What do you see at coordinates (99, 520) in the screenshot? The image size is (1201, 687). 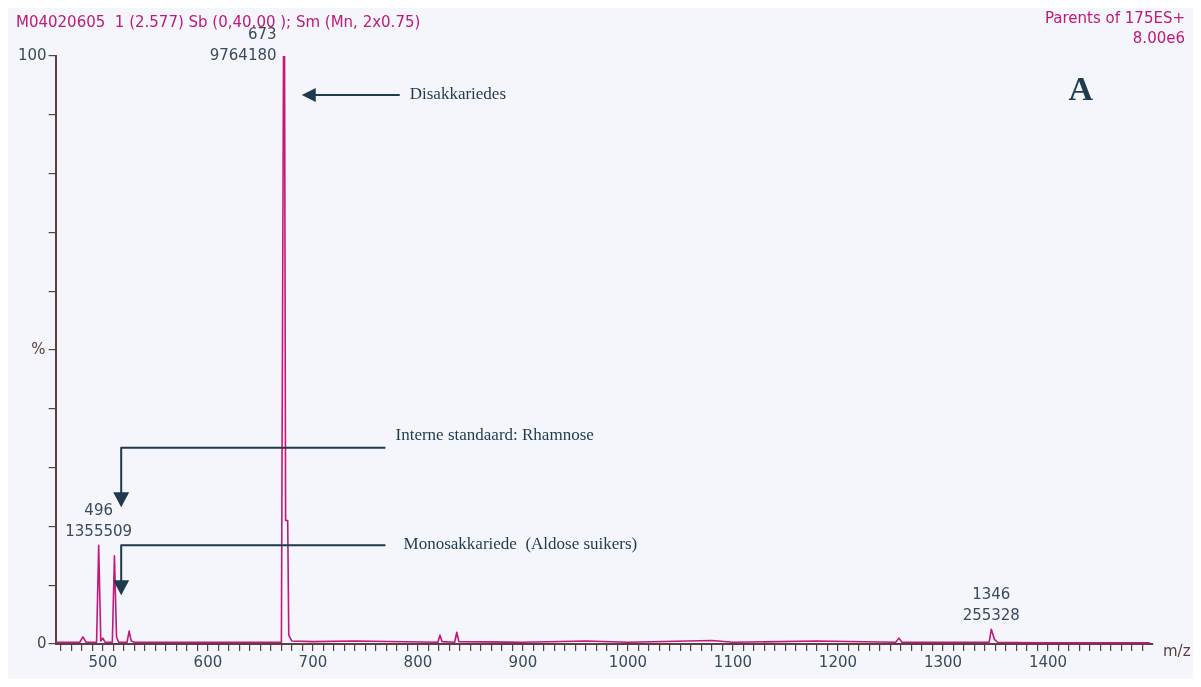 I see `annotation: 496 1355509` at bounding box center [99, 520].